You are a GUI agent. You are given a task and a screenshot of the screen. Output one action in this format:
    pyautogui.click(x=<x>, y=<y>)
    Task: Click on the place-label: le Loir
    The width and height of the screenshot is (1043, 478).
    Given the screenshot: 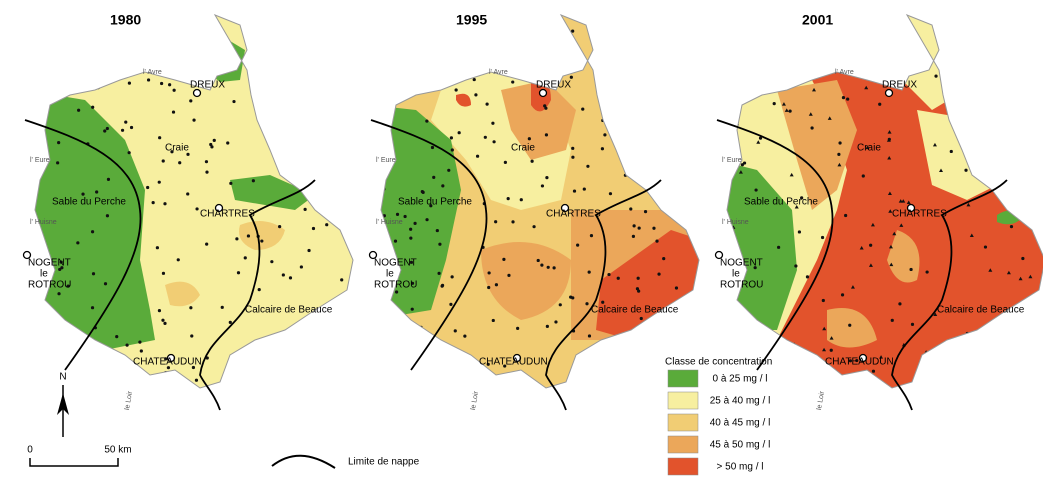 What is the action you would take?
    pyautogui.click(x=129, y=400)
    